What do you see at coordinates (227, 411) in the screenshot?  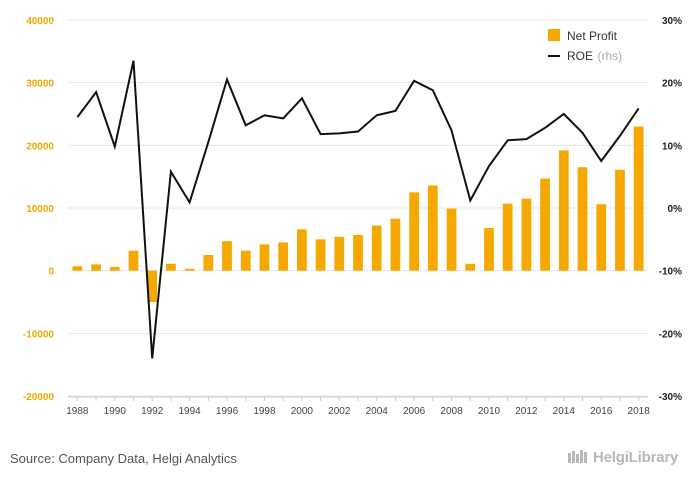 I see `x-tick-label: 1996` at bounding box center [227, 411].